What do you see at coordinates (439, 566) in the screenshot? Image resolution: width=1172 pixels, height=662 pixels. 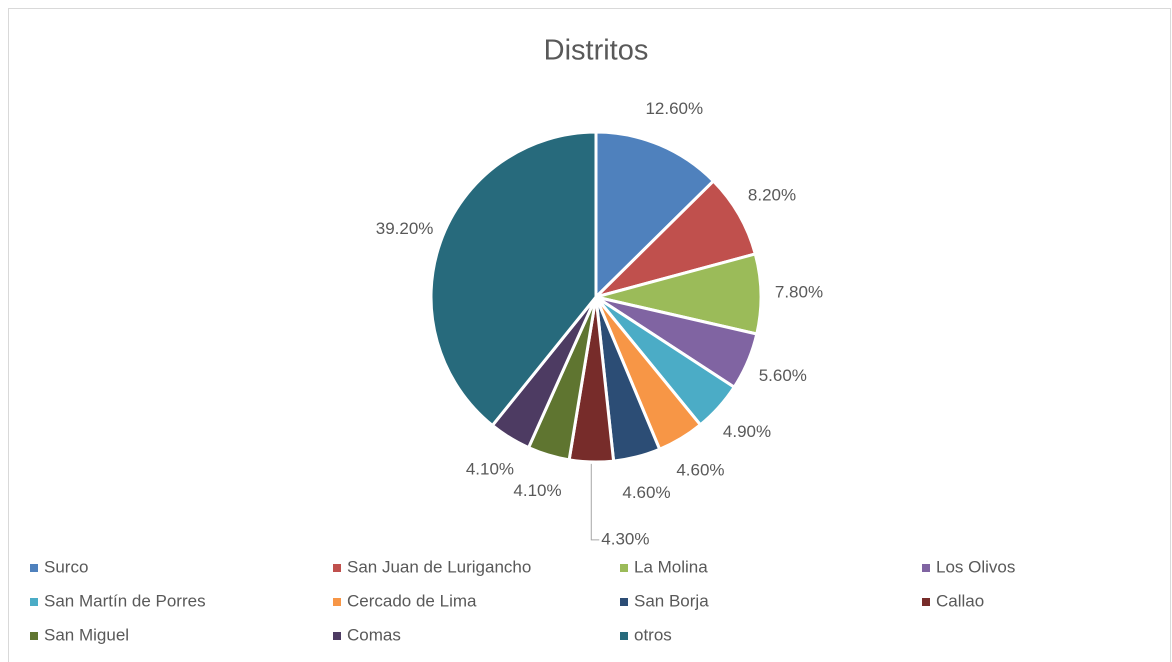 I see `legend-label: San Juan de Lurigancho` at bounding box center [439, 566].